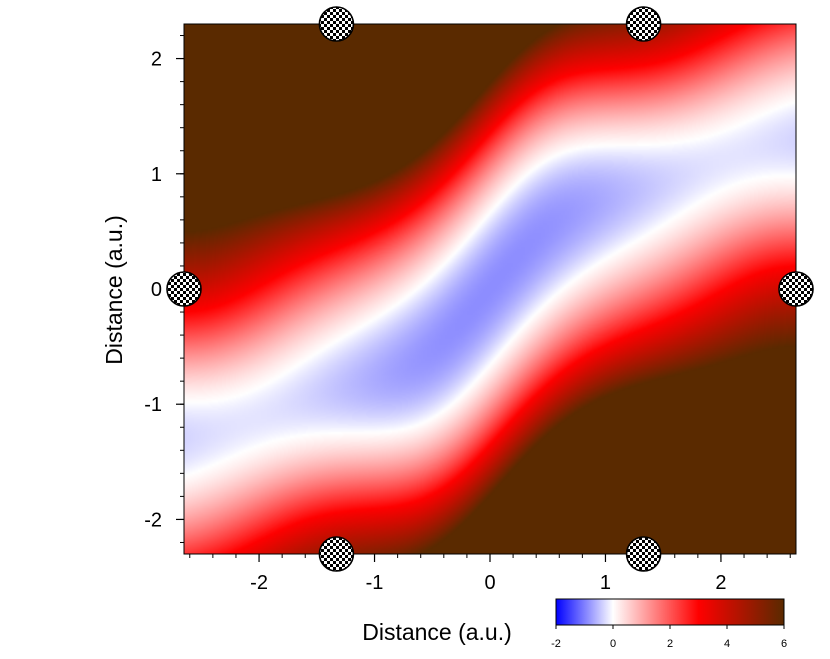 The image size is (830, 659). What do you see at coordinates (437, 632) in the screenshot?
I see `x-axis-title: Distance (a.u.)` at bounding box center [437, 632].